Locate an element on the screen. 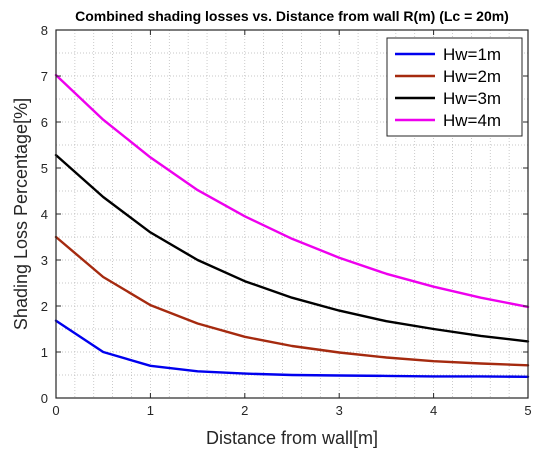 This screenshot has height=458, width=550. x-tick-label: 5 is located at coordinates (527, 410).